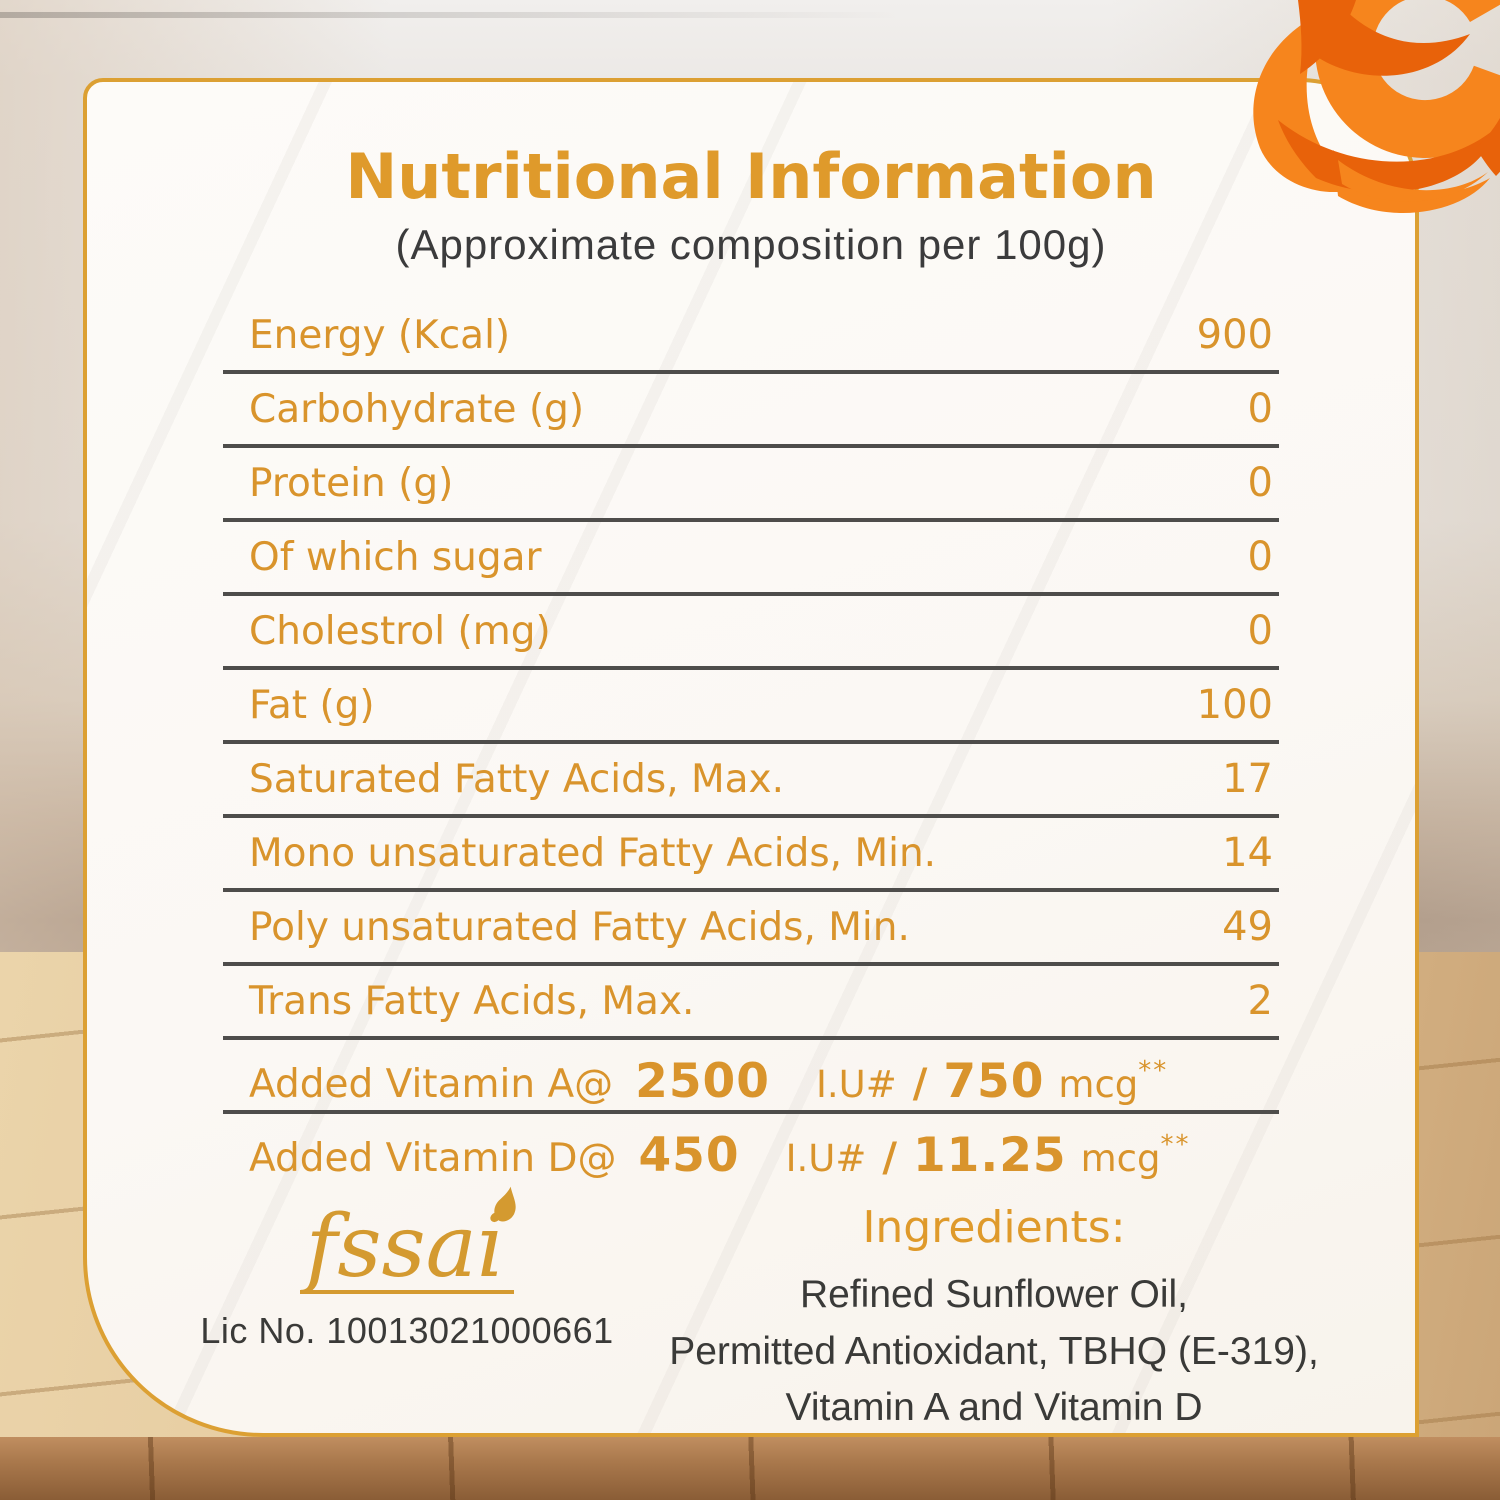 This screenshot has height=1500, width=1500. Describe the element at coordinates (1247, 927) in the screenshot. I see `row-value: 49` at that location.